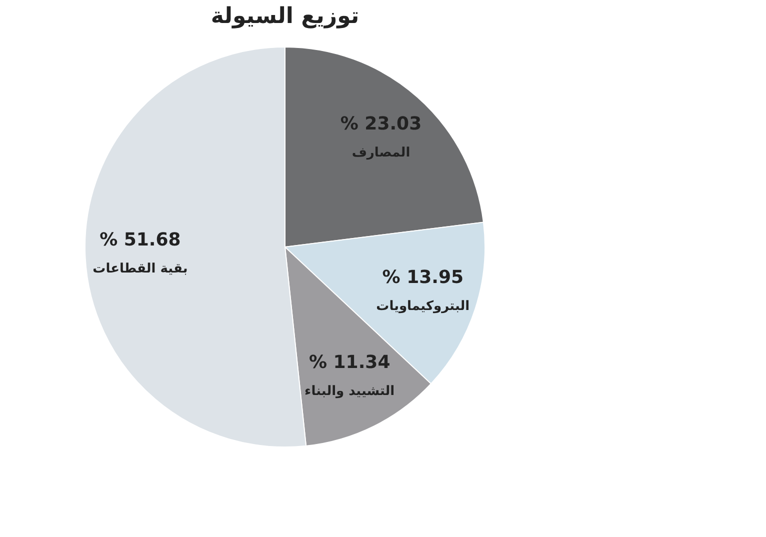 This screenshot has width=766, height=537. I want to click on slice-label: البتروكيماويات, so click(423, 306).